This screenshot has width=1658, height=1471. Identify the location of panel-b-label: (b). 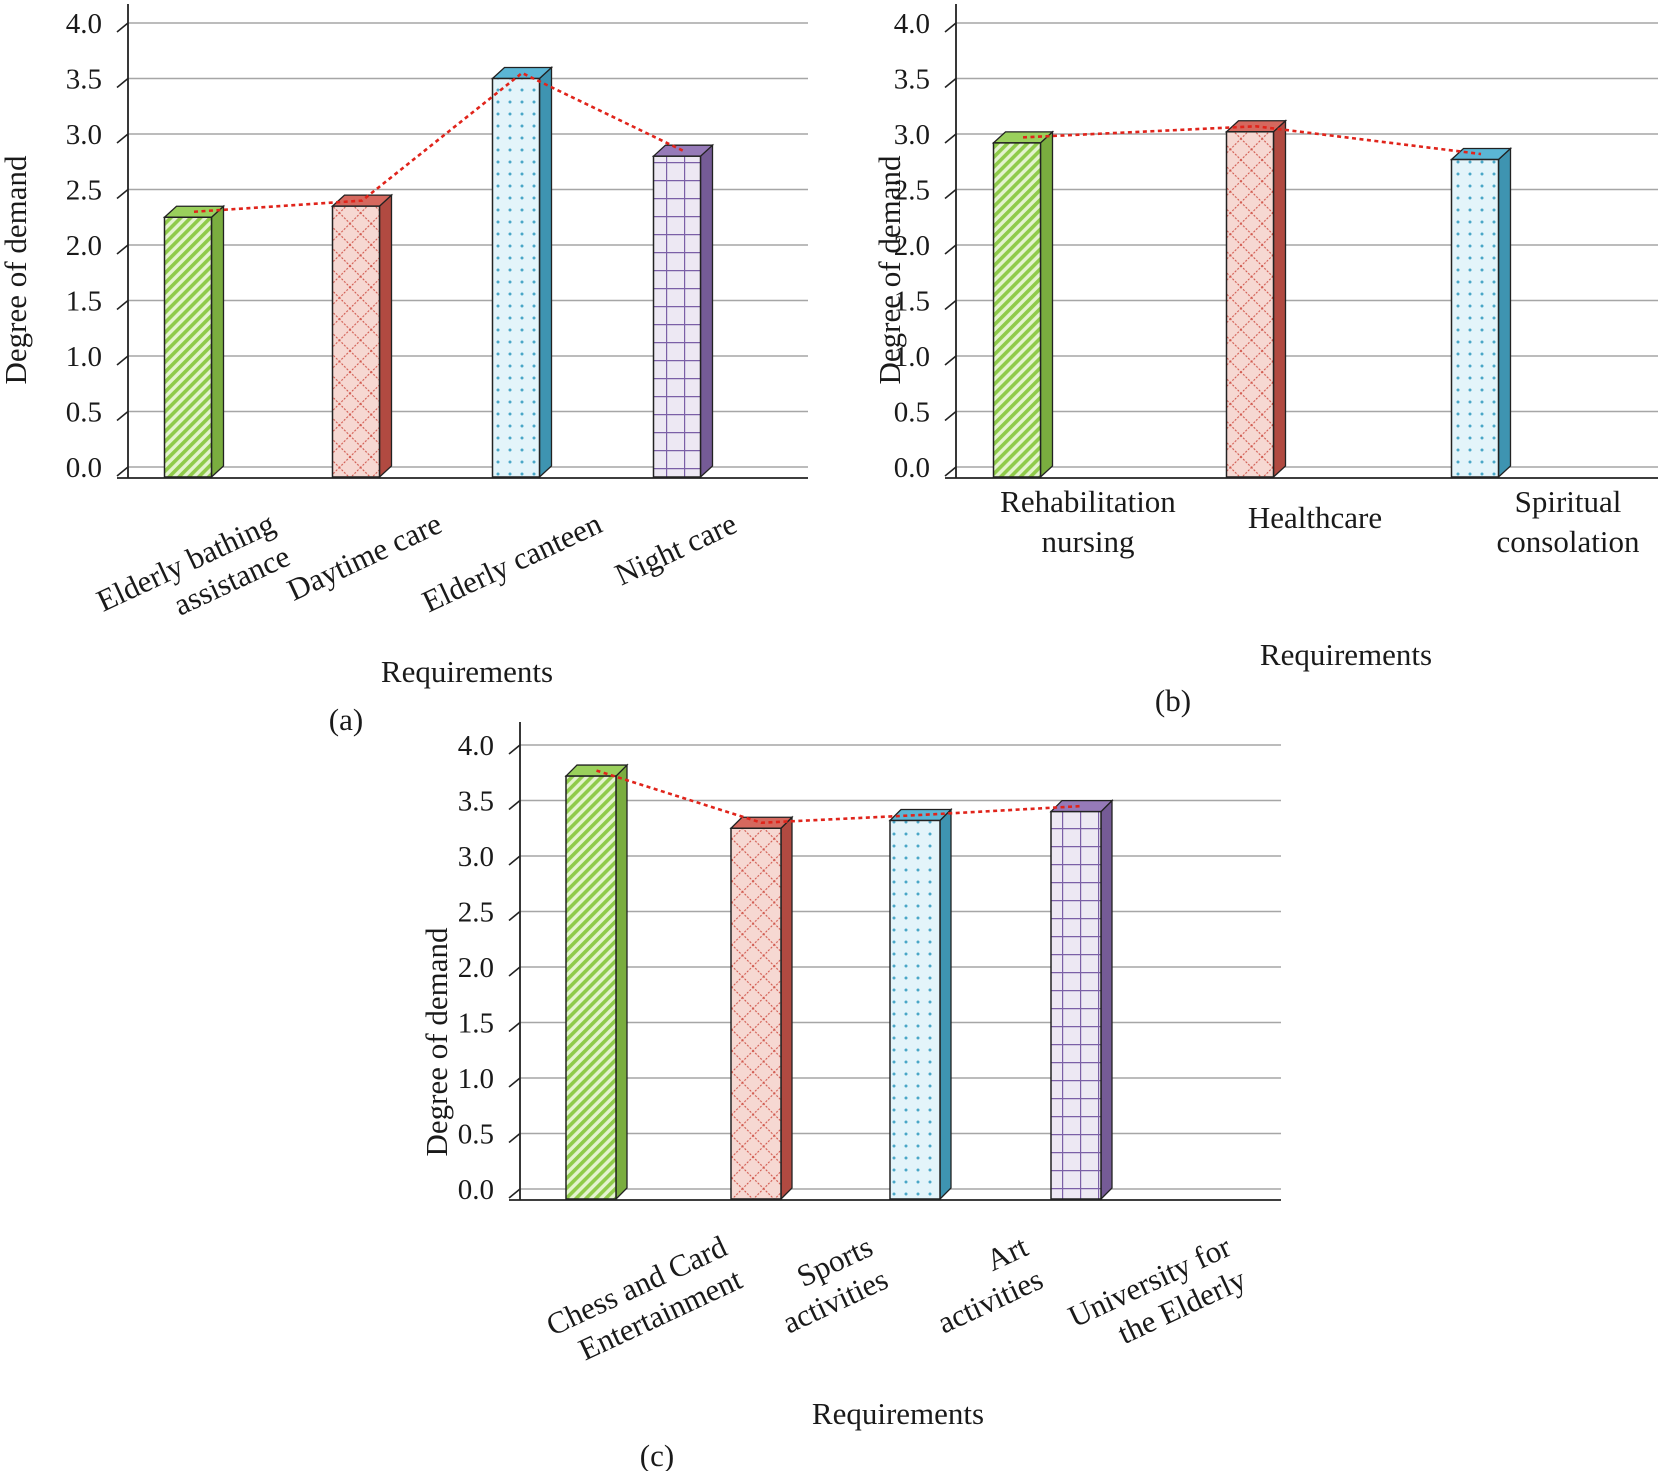
(1173, 700).